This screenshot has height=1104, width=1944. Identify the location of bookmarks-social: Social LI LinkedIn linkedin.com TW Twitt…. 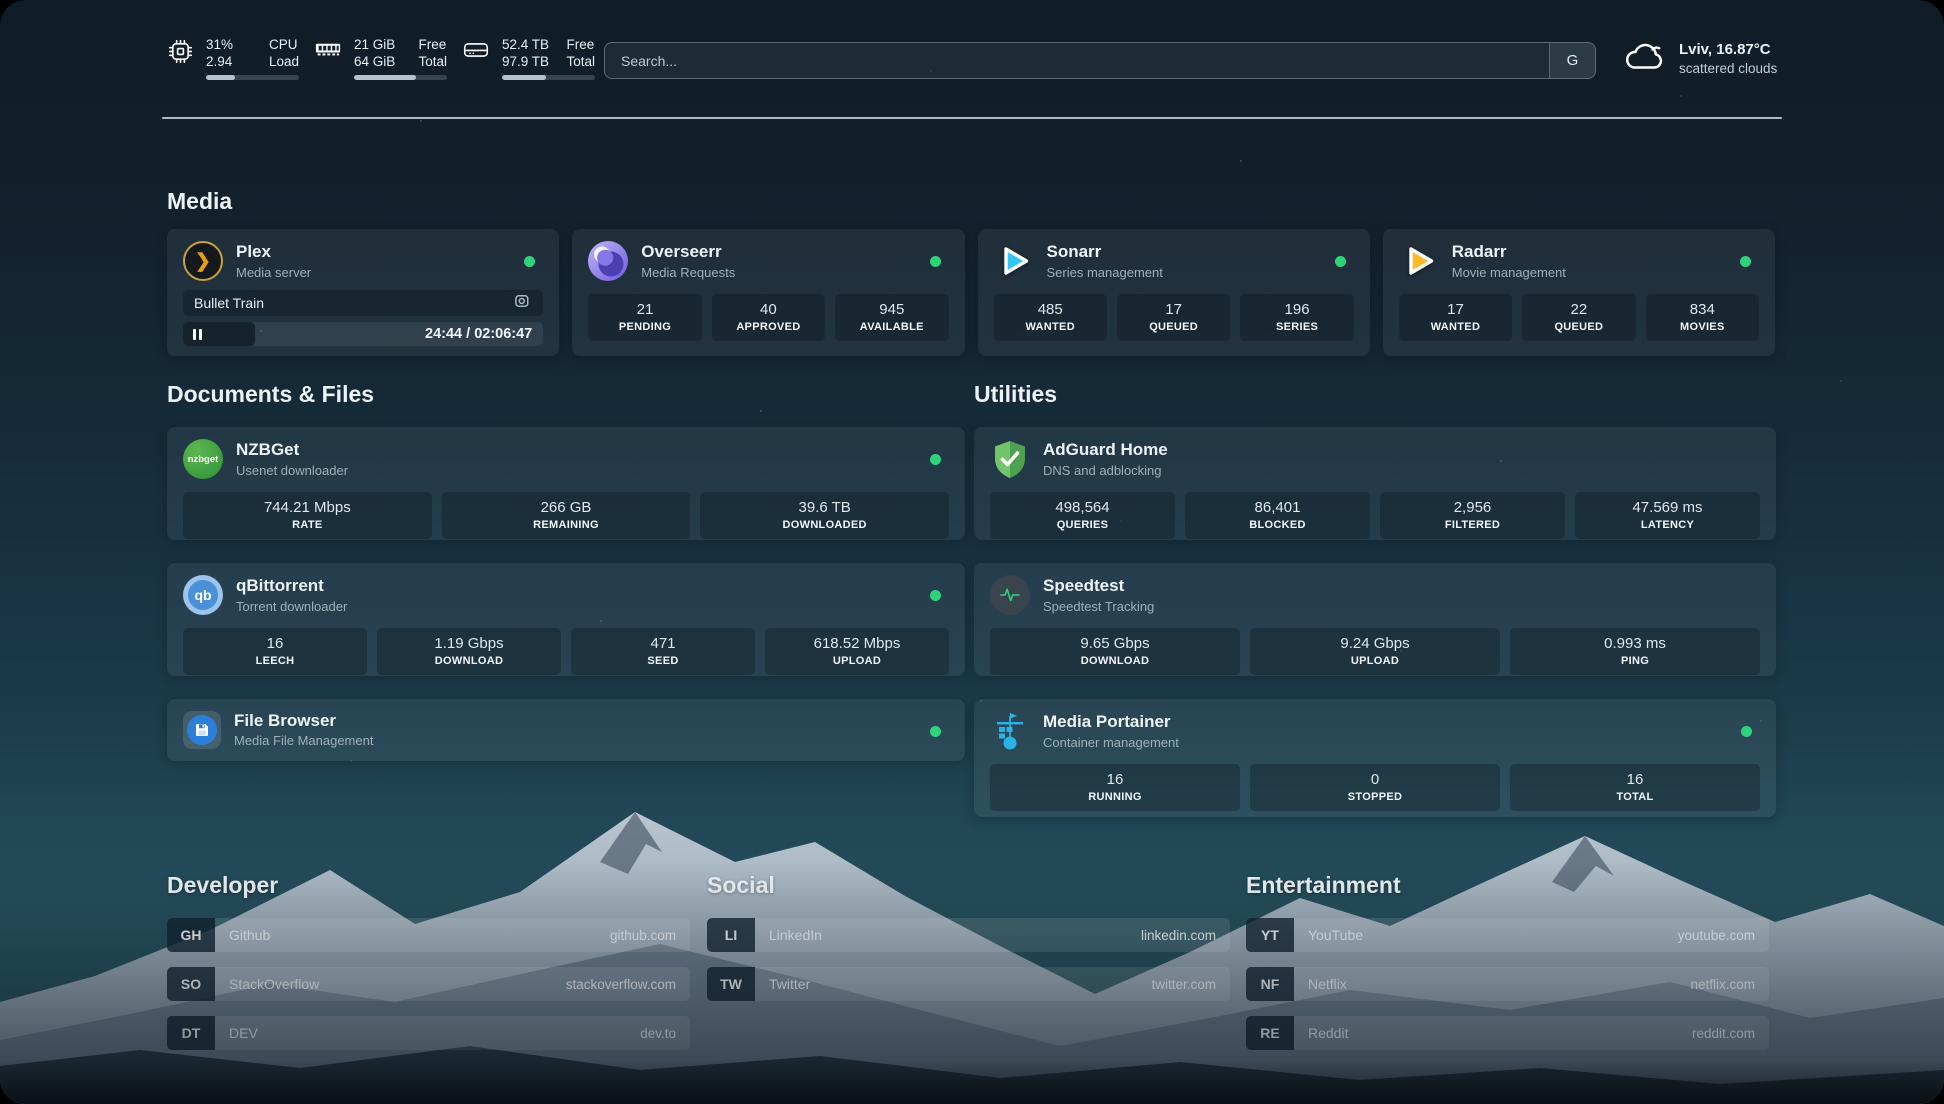
(968, 944).